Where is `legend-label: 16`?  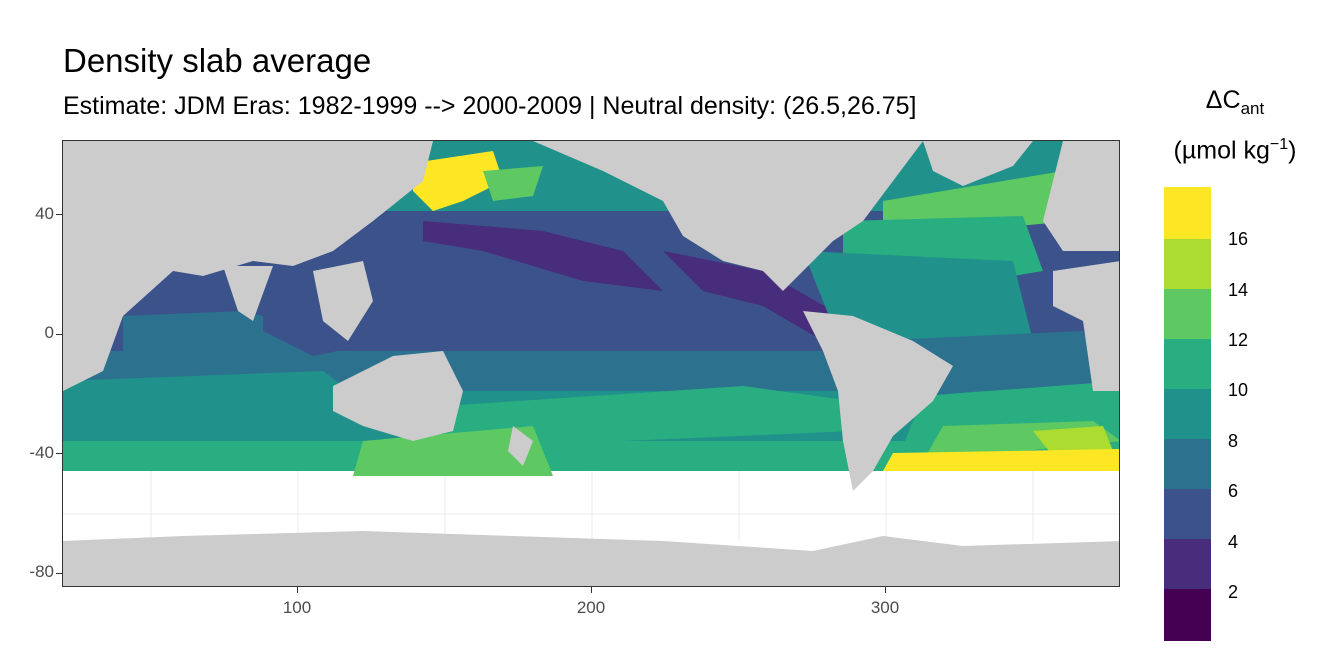 legend-label: 16 is located at coordinates (1238, 239).